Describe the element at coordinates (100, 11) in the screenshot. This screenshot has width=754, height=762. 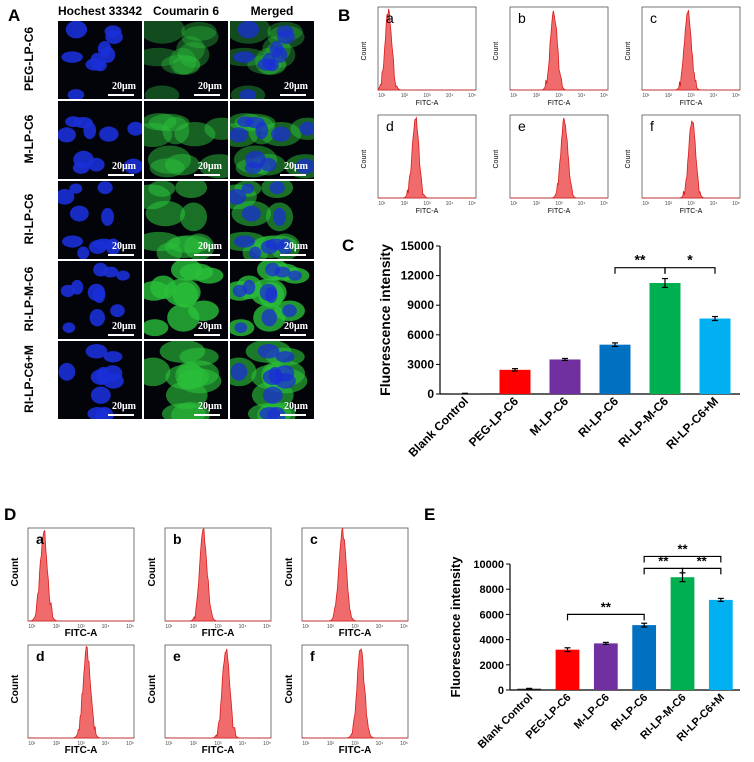
I see `column-header-hochest: Hochest 33342` at that location.